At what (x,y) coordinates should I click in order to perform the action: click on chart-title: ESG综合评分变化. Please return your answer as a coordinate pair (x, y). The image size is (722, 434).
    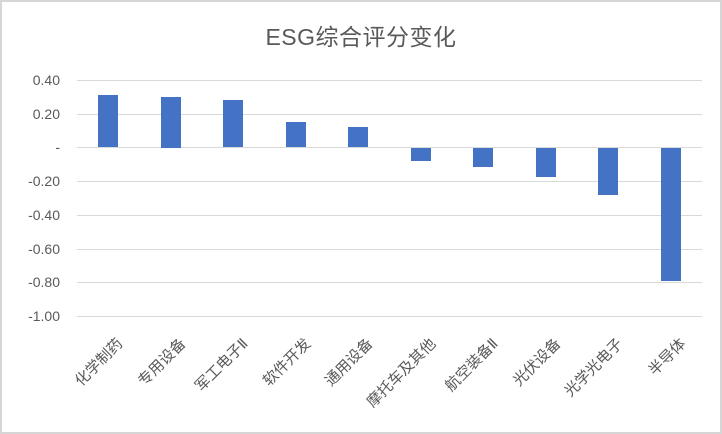
    Looking at the image, I should click on (361, 37).